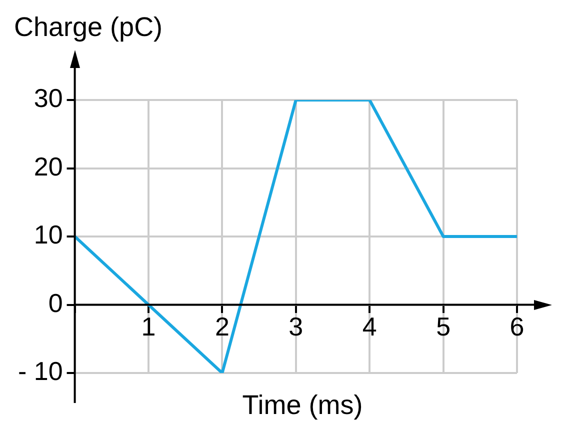 The width and height of the screenshot is (565, 429). I want to click on y-axis-title: Charge (pC), so click(88, 27).